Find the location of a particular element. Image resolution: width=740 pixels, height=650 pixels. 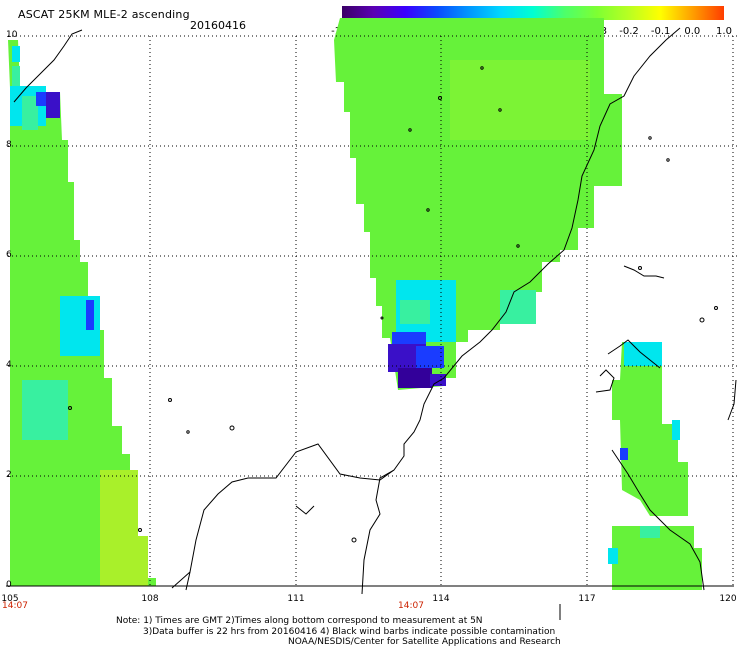

chart-date: 20160416 is located at coordinates (218, 25).